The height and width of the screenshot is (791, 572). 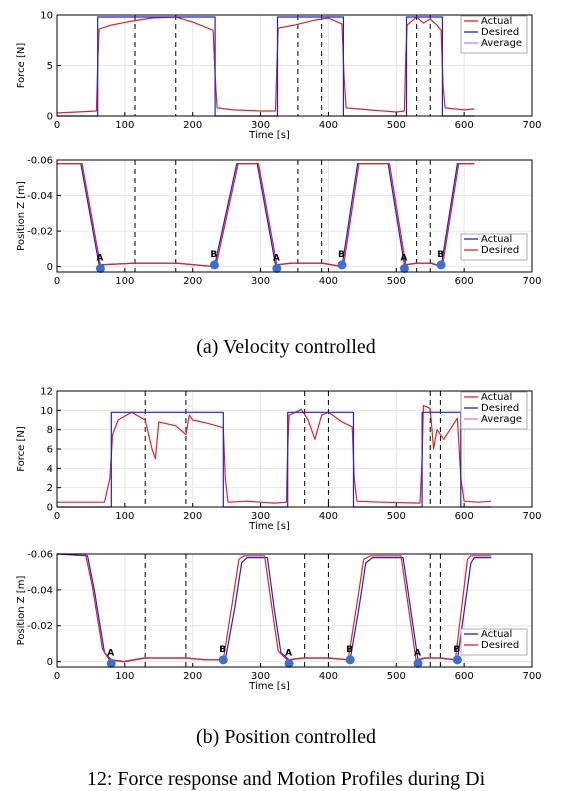 What do you see at coordinates (396, 281) in the screenshot?
I see `a_position-x-tick-label: 500` at bounding box center [396, 281].